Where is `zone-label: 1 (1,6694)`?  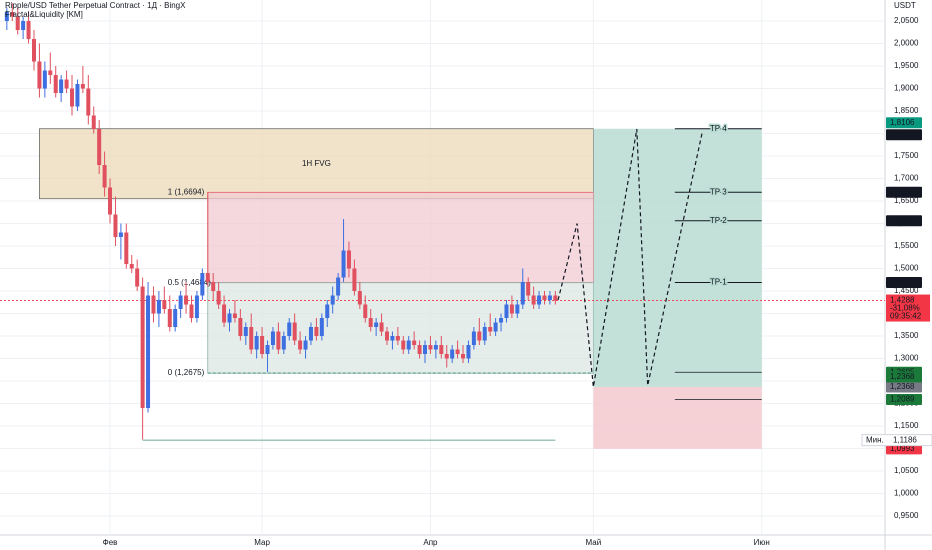 zone-label: 1 (1,6694) is located at coordinates (186, 191).